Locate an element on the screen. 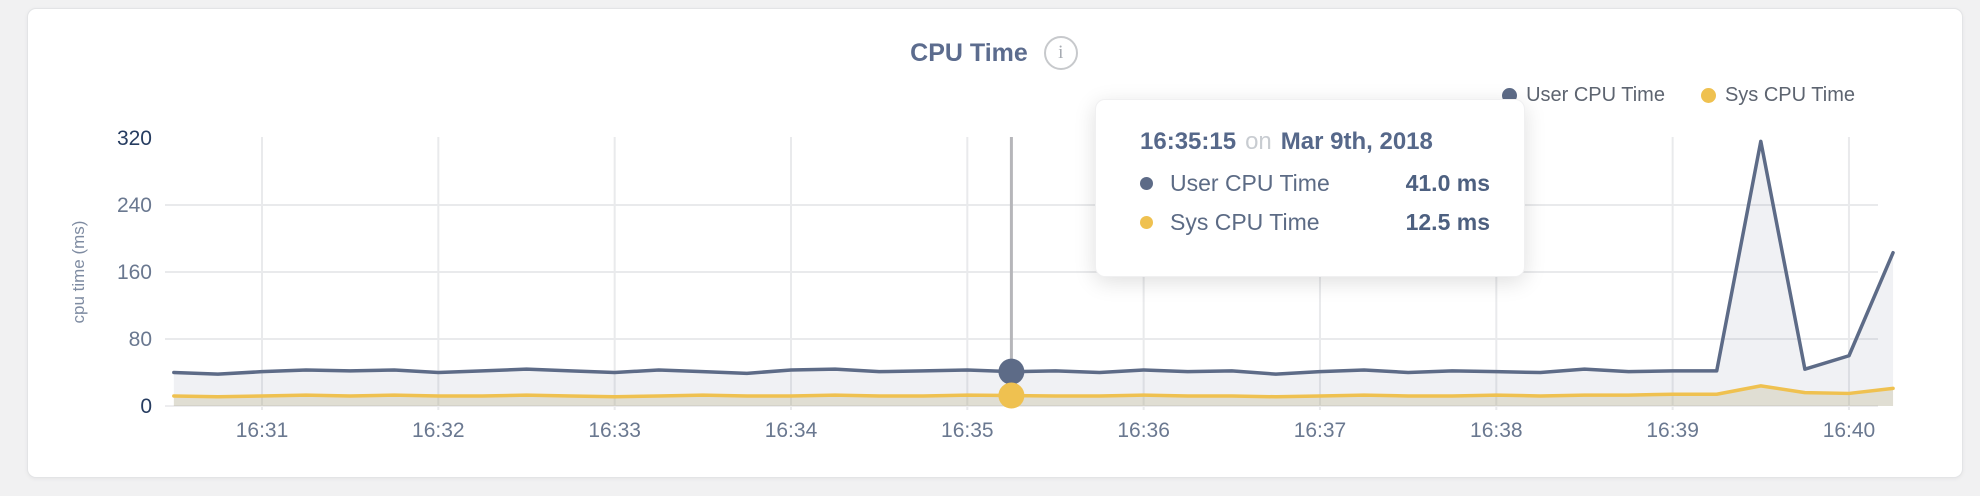 This screenshot has width=1980, height=496. info-icon: i is located at coordinates (1060, 53).